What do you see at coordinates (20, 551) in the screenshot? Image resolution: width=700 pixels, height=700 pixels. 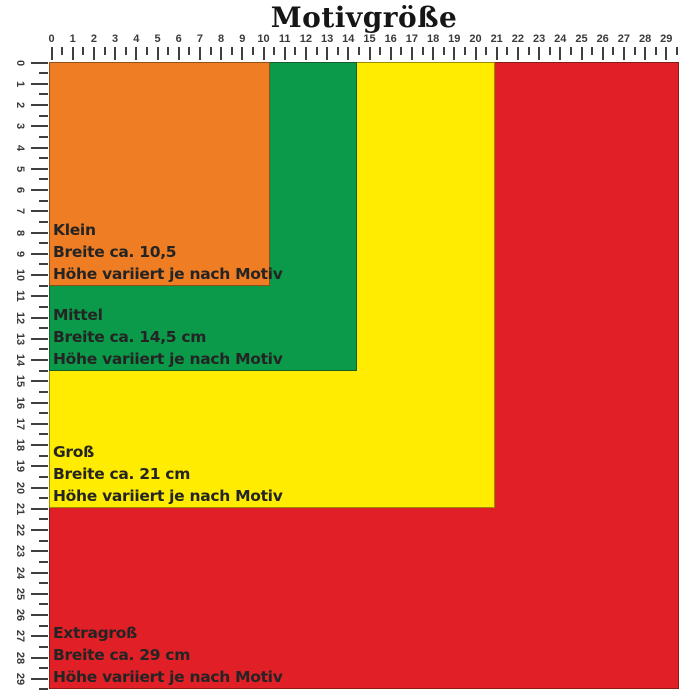 I see `ruler-number: 23` at bounding box center [20, 551].